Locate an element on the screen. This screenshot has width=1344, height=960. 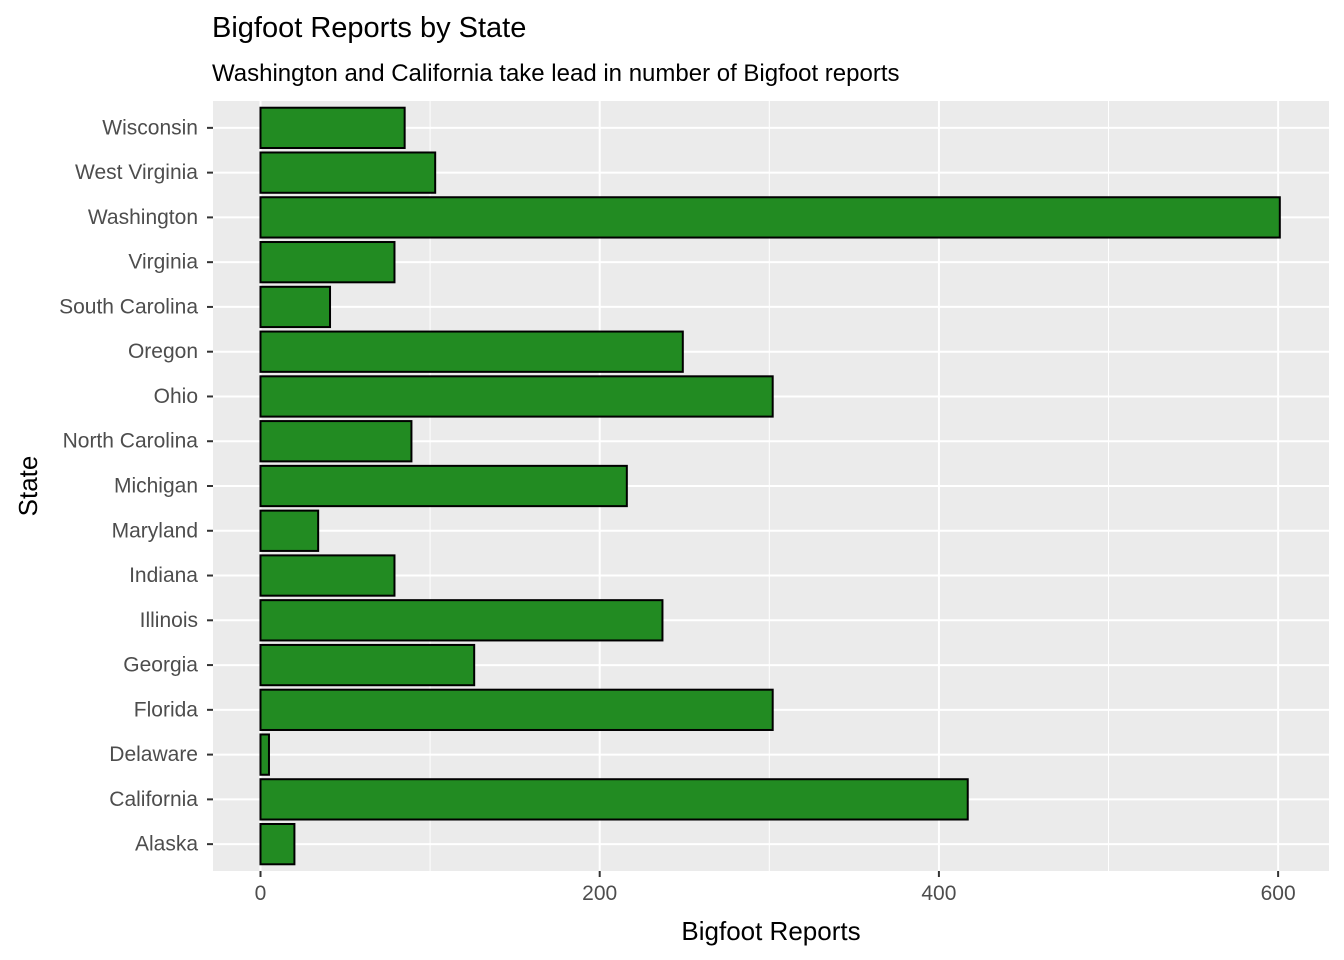
x-tick-label: 0 is located at coordinates (261, 893).